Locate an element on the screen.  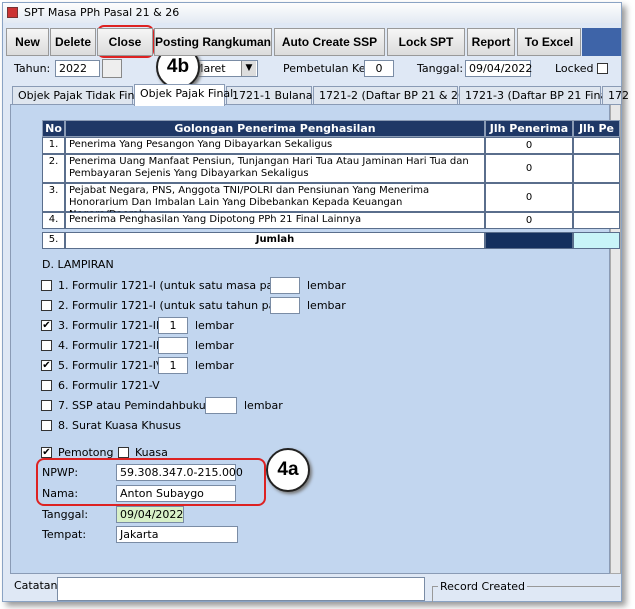
column-header: No is located at coordinates (53, 128).